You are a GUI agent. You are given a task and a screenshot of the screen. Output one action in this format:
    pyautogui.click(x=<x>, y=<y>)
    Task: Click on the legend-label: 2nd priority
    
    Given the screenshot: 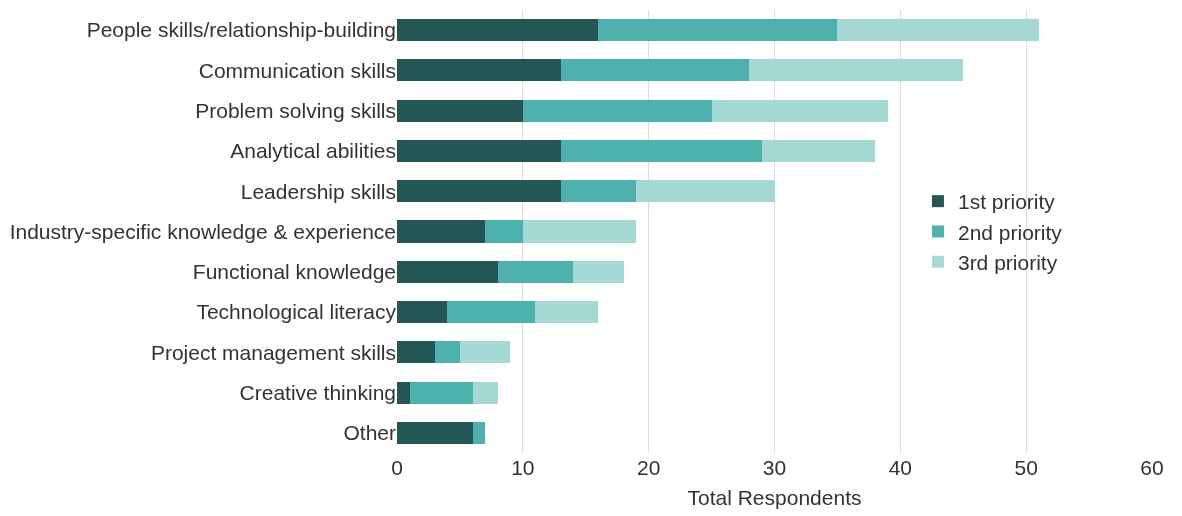 What is the action you would take?
    pyautogui.click(x=1010, y=232)
    